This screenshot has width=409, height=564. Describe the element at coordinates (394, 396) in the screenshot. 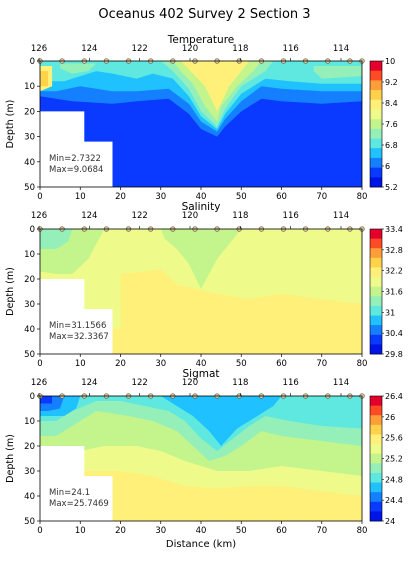

I see `colorbar-label: 26.4` at that location.